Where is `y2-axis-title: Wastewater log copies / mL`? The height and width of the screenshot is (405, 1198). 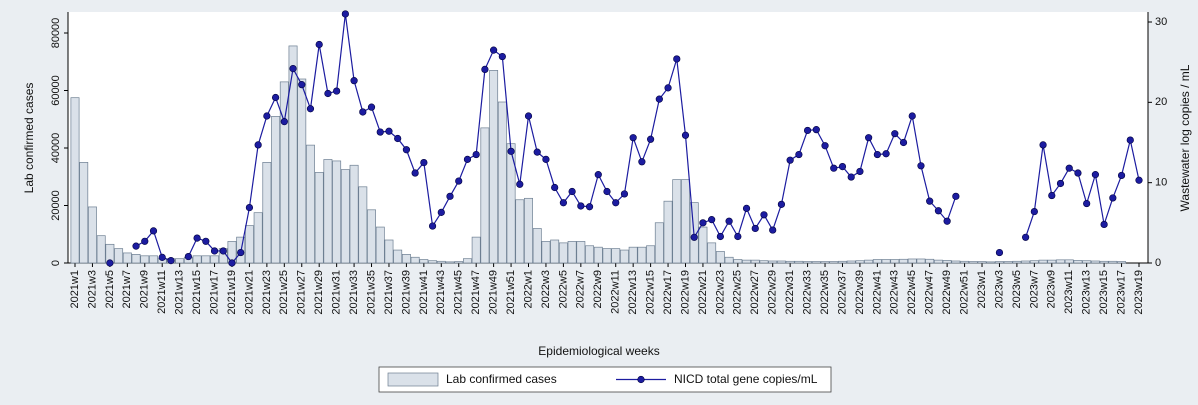
y2-axis-title: Wastewater log copies / mL is located at coordinates (1185, 137).